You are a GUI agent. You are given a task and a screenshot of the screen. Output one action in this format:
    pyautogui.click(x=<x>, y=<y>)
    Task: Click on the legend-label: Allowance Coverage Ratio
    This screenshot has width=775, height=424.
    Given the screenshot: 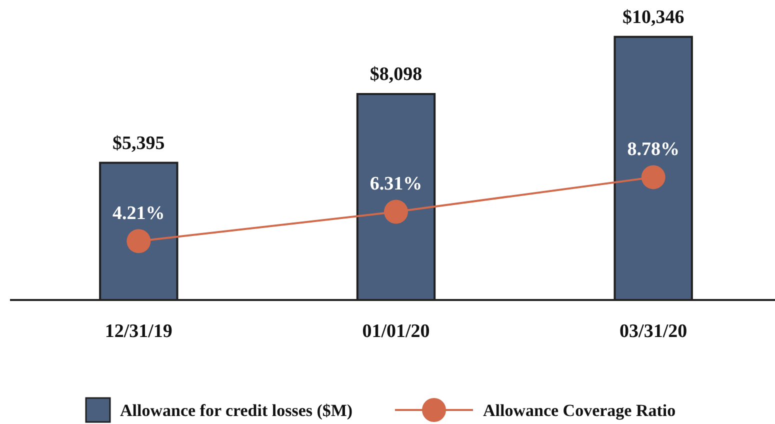 What is the action you would take?
    pyautogui.click(x=579, y=410)
    